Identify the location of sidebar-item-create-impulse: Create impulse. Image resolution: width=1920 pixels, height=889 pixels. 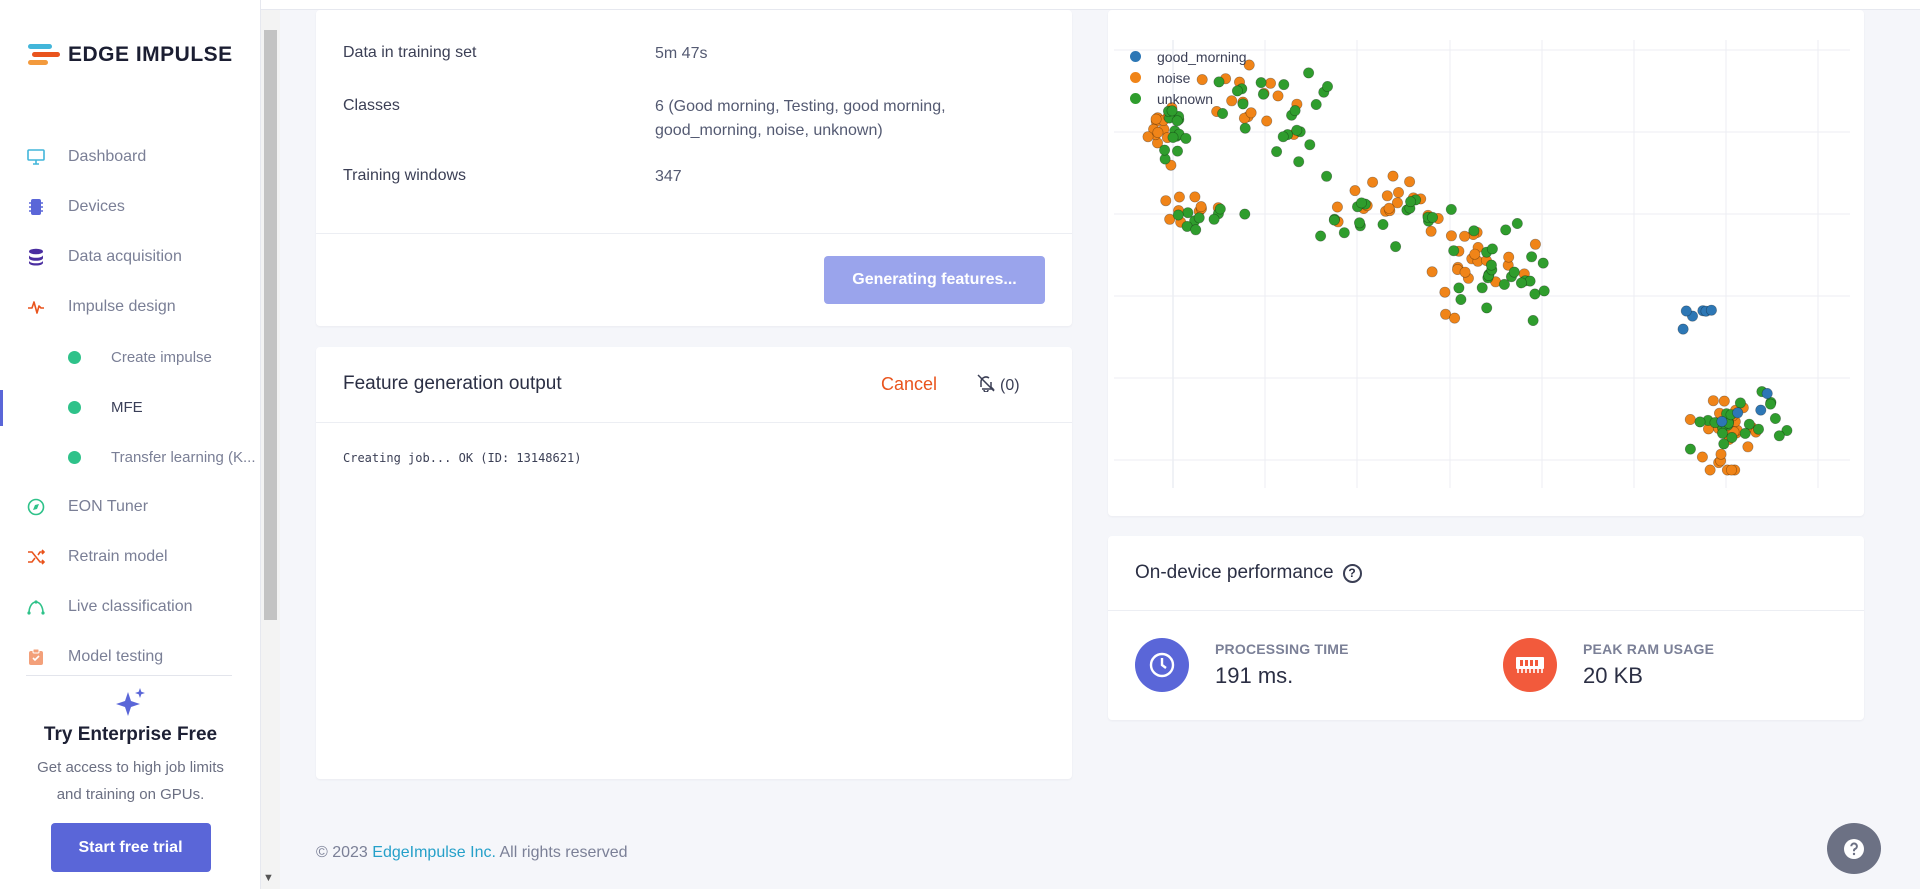
(130, 357).